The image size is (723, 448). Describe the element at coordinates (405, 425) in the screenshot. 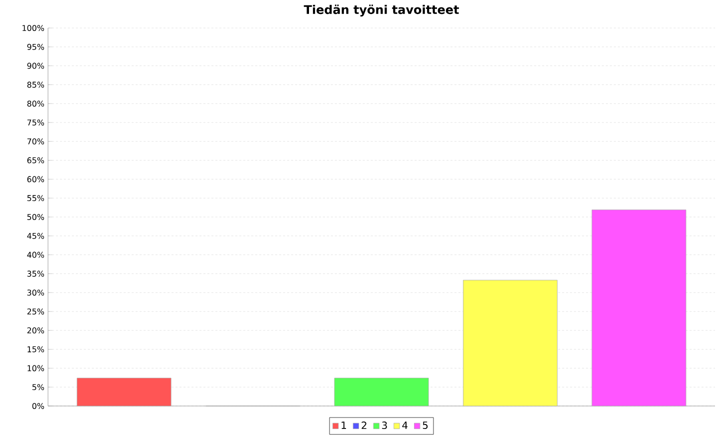

I see `legend-label: 4` at that location.